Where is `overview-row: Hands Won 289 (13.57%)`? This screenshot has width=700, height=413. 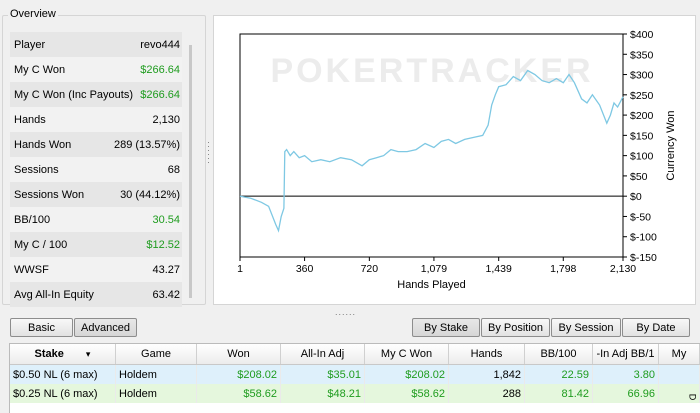 overview-row: Hands Won 289 (13.57%) is located at coordinates (96, 144).